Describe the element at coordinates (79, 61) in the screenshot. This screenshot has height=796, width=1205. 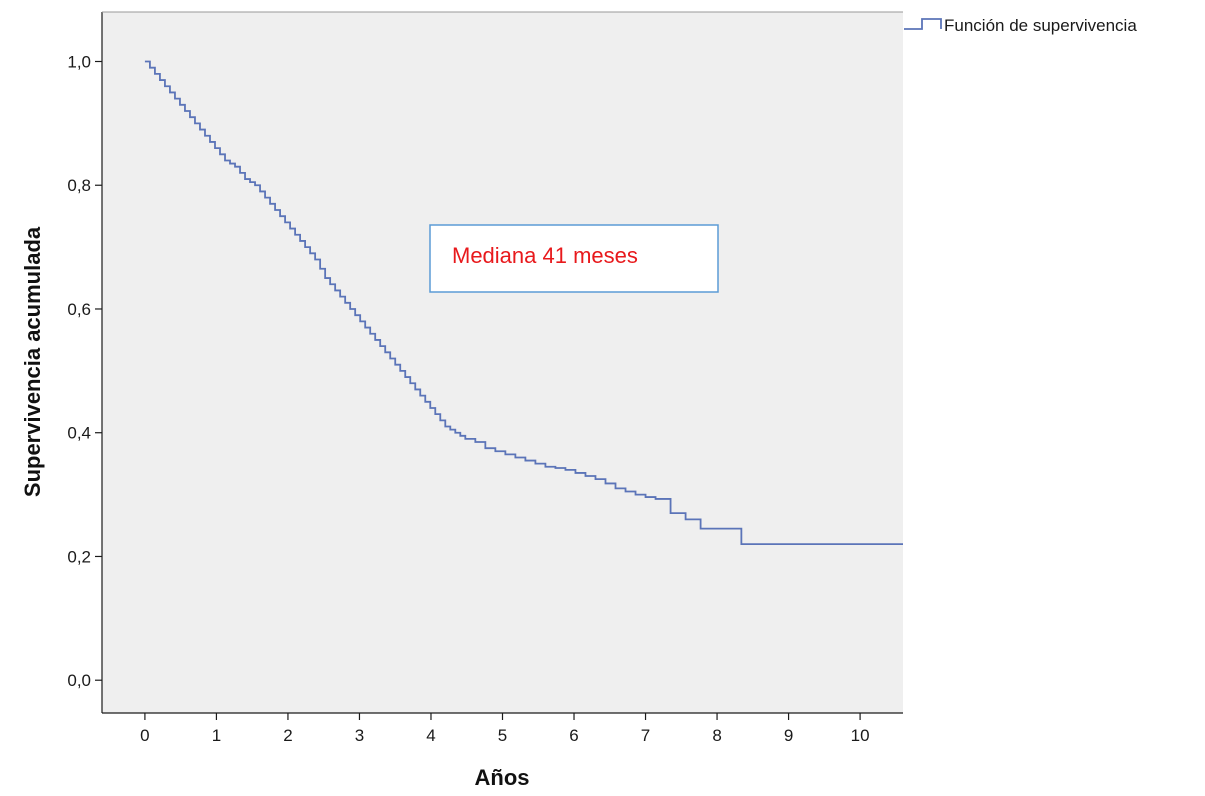
I see `y-tick-label: 1,0` at that location.